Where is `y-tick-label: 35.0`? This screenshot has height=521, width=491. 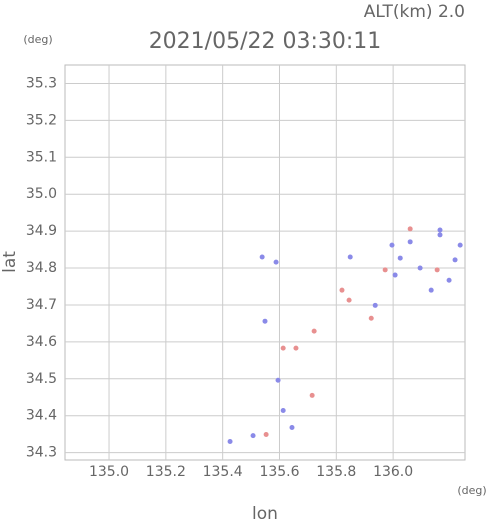
y-tick-label: 35.0 is located at coordinates (41, 194).